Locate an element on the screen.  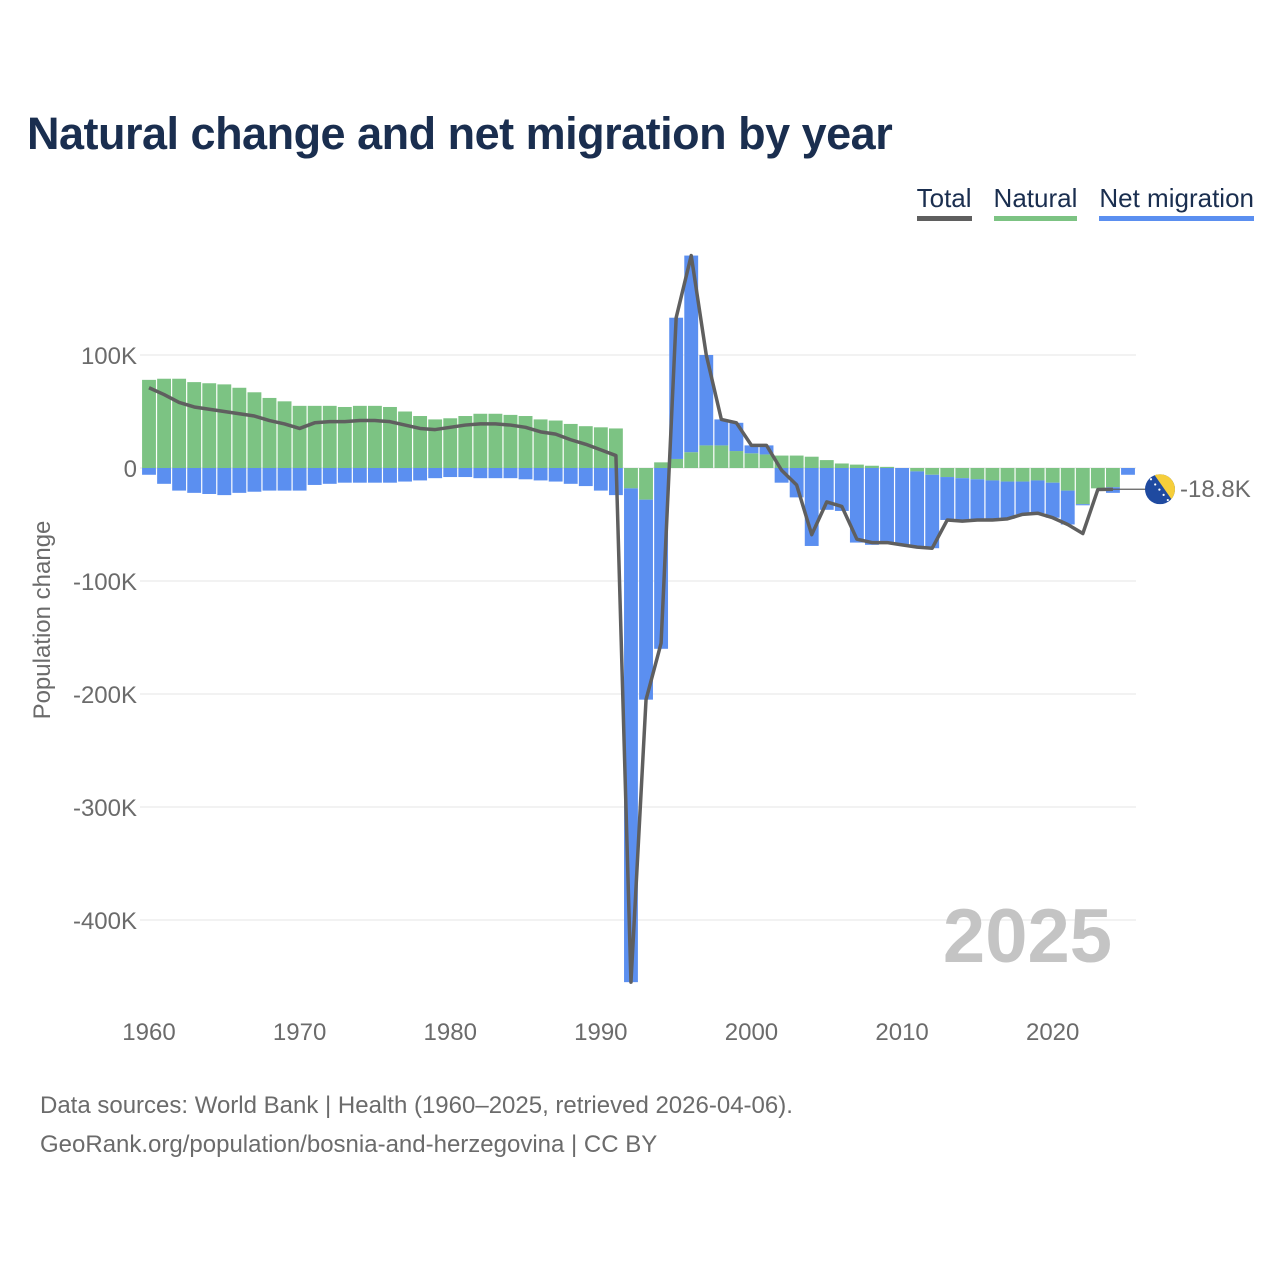
x-tick-label: 1980 is located at coordinates (450, 1032).